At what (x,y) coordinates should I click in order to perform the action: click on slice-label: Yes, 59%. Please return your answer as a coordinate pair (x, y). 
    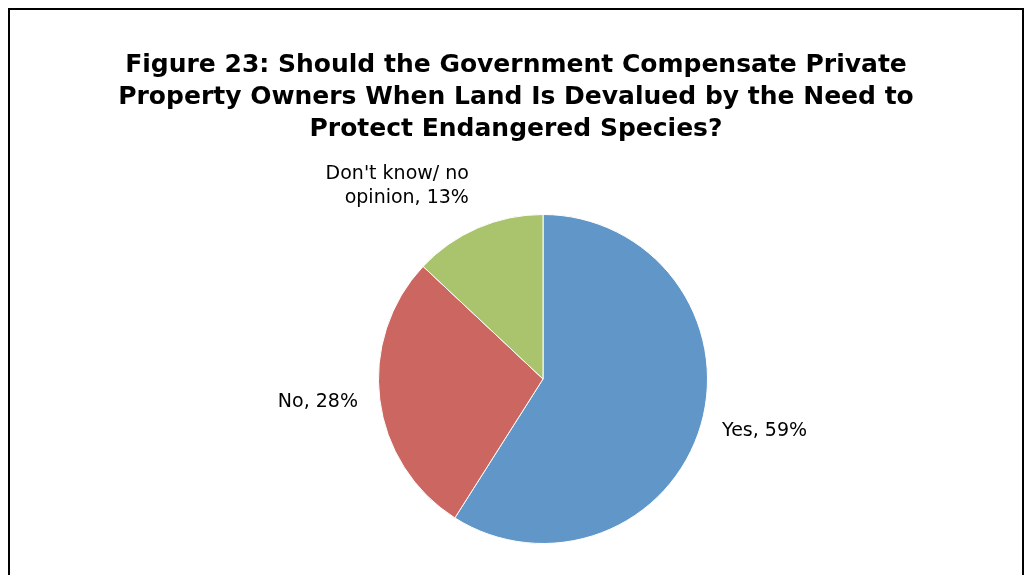
    Looking at the image, I should click on (764, 428).